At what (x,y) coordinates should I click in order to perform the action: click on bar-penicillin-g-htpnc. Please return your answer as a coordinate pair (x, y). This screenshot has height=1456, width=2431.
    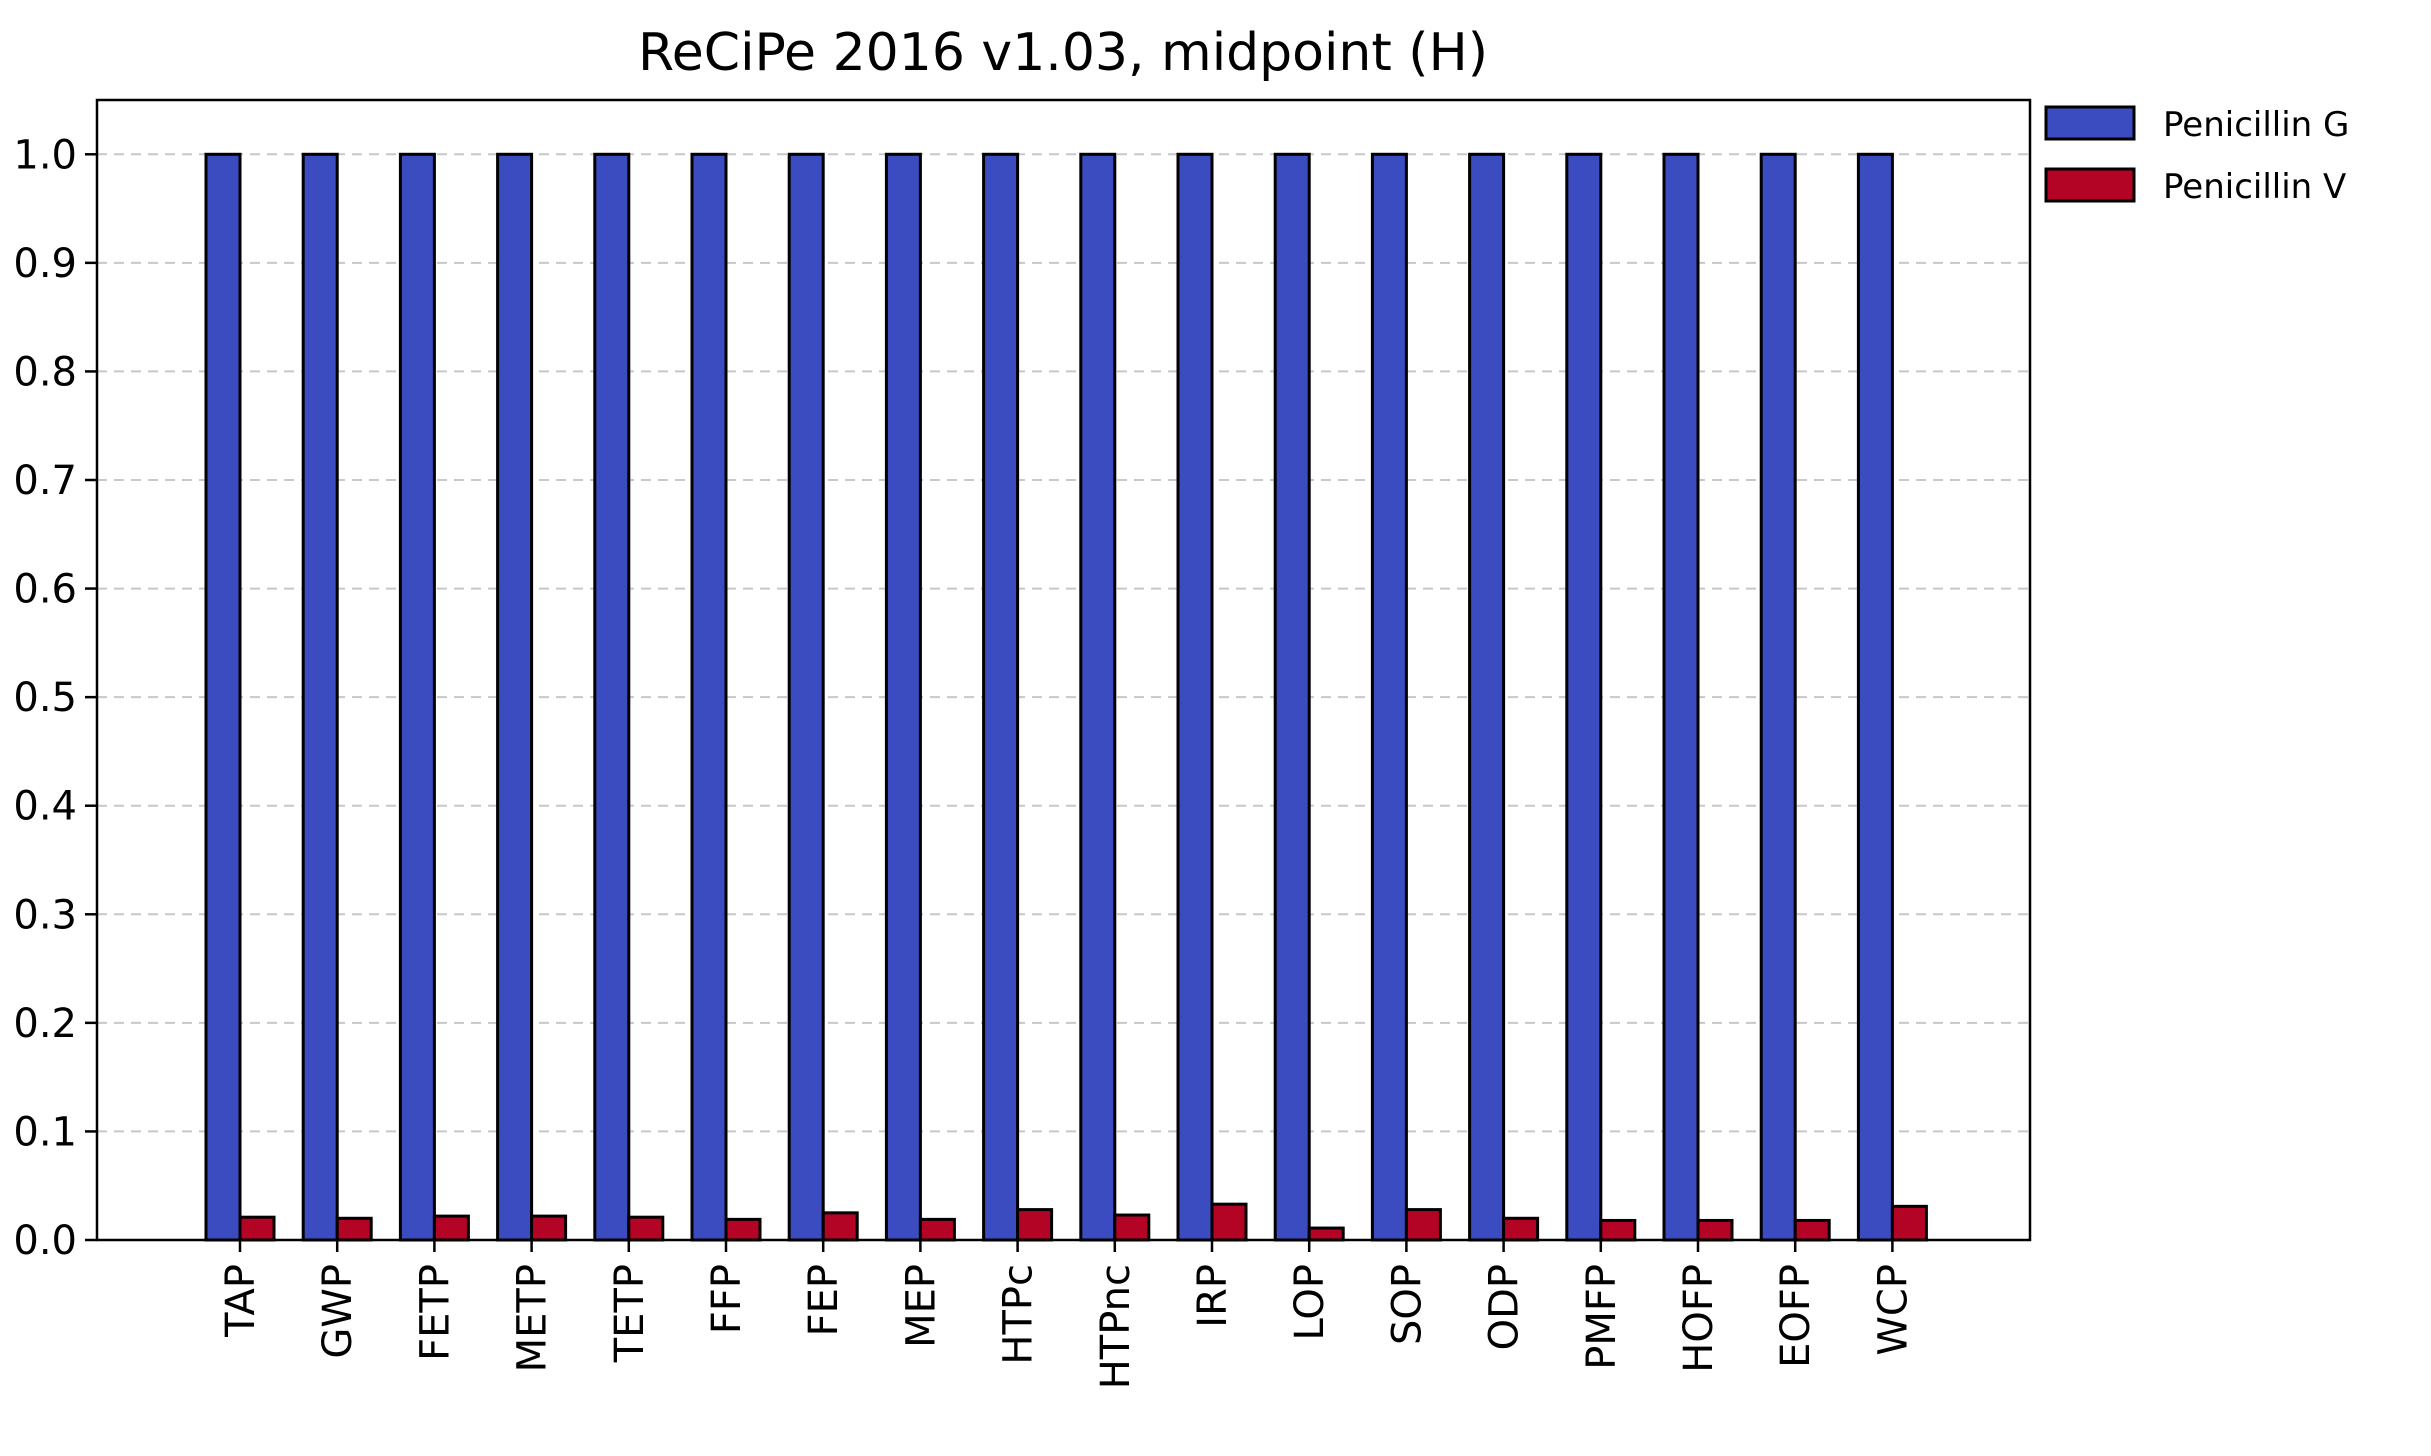
    Looking at the image, I should click on (1098, 697).